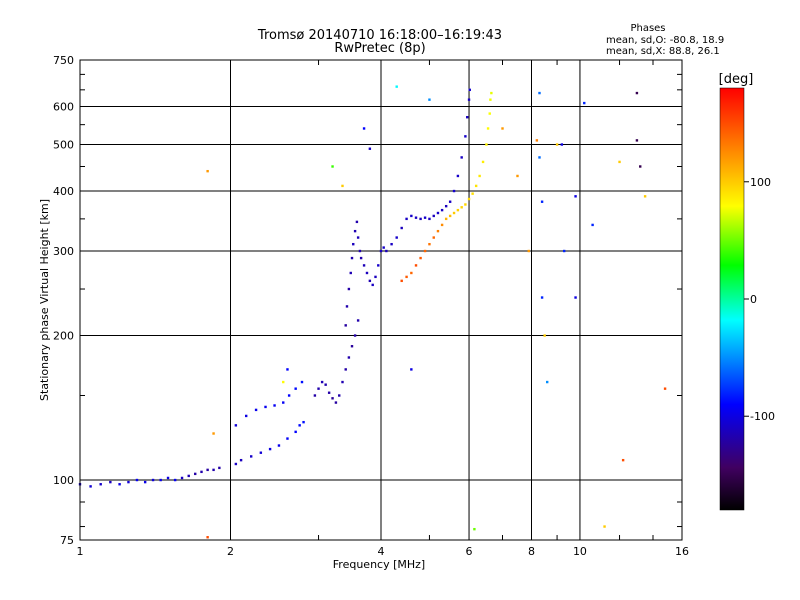  What do you see at coordinates (379, 564) in the screenshot?
I see `x-axis-label: Frequency [MHz]` at bounding box center [379, 564].